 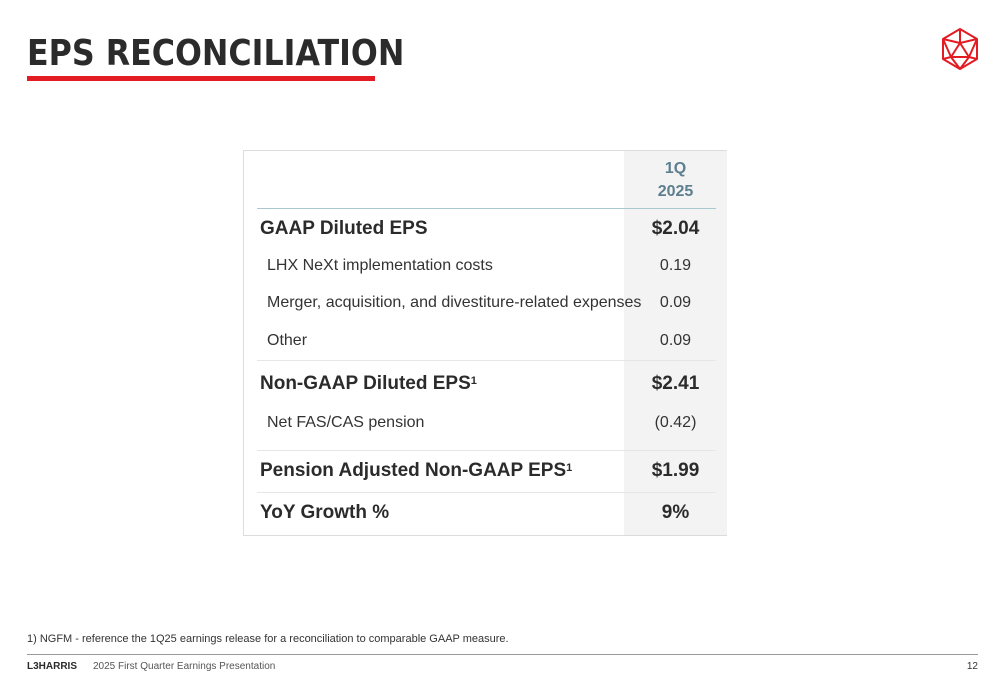 I want to click on period-column-shade, so click(x=675, y=343).